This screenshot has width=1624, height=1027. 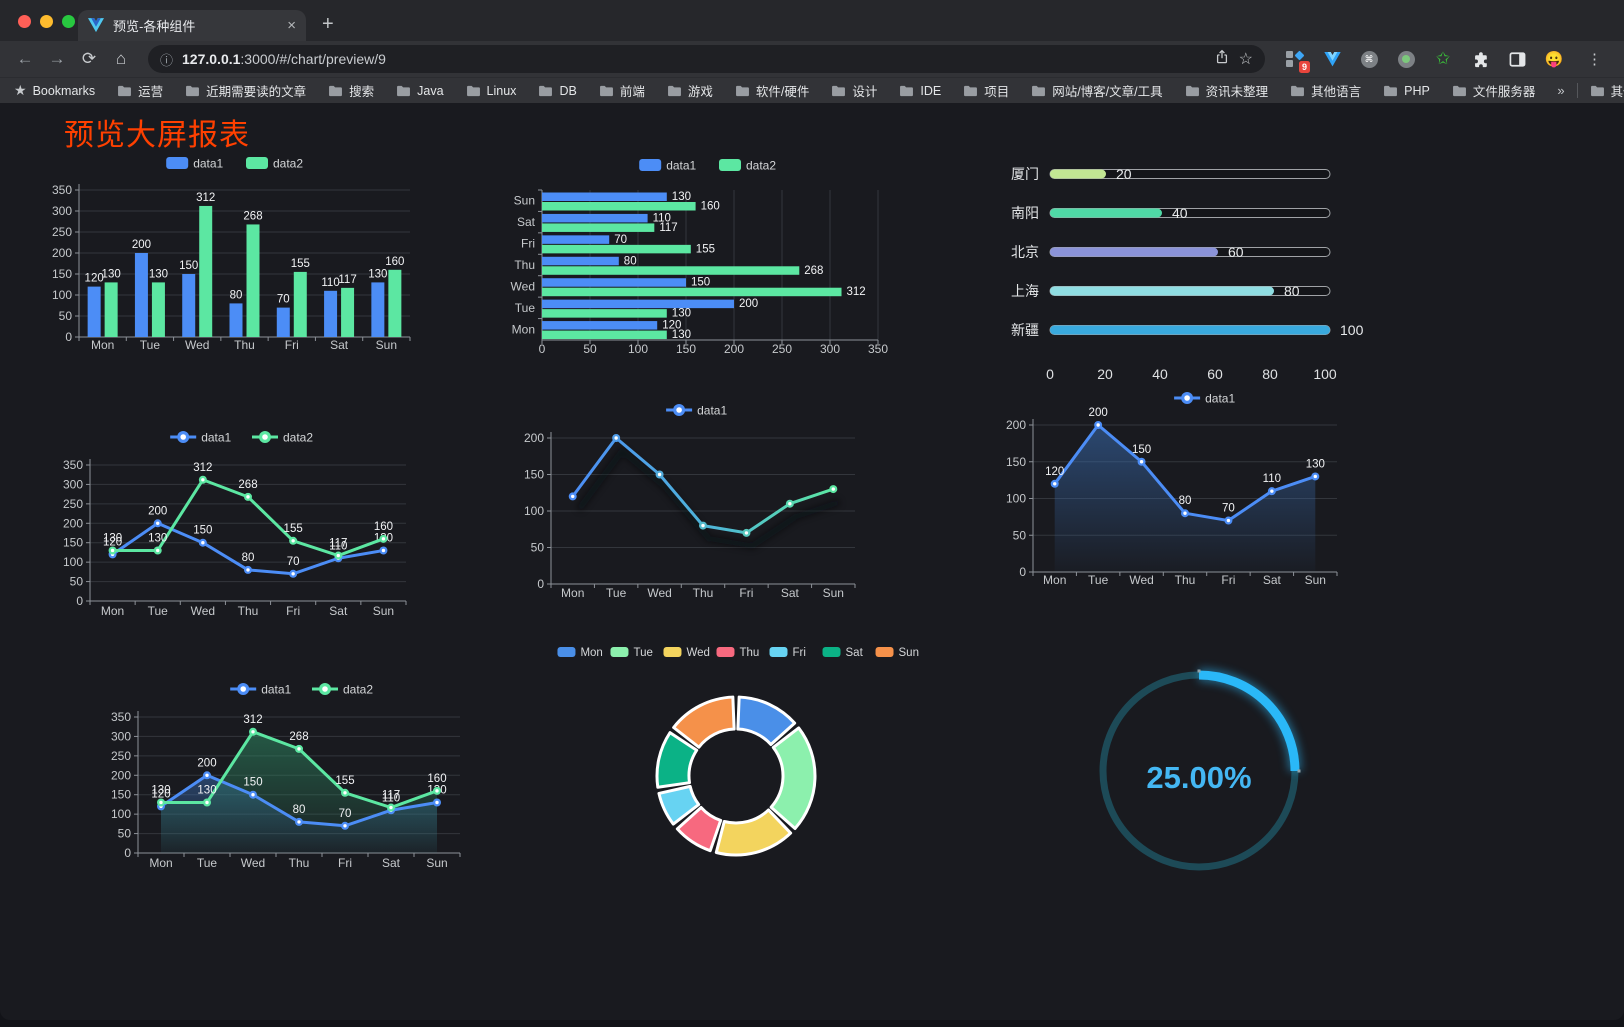 What do you see at coordinates (1480, 59) in the screenshot?
I see `extensions-puzzle-icon` at bounding box center [1480, 59].